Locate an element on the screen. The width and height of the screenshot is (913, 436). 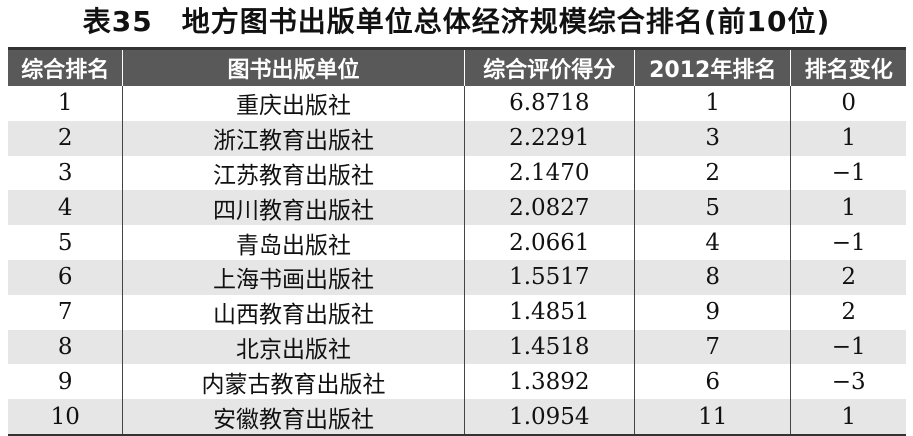
score-cell: 2.1470 is located at coordinates (549, 173).